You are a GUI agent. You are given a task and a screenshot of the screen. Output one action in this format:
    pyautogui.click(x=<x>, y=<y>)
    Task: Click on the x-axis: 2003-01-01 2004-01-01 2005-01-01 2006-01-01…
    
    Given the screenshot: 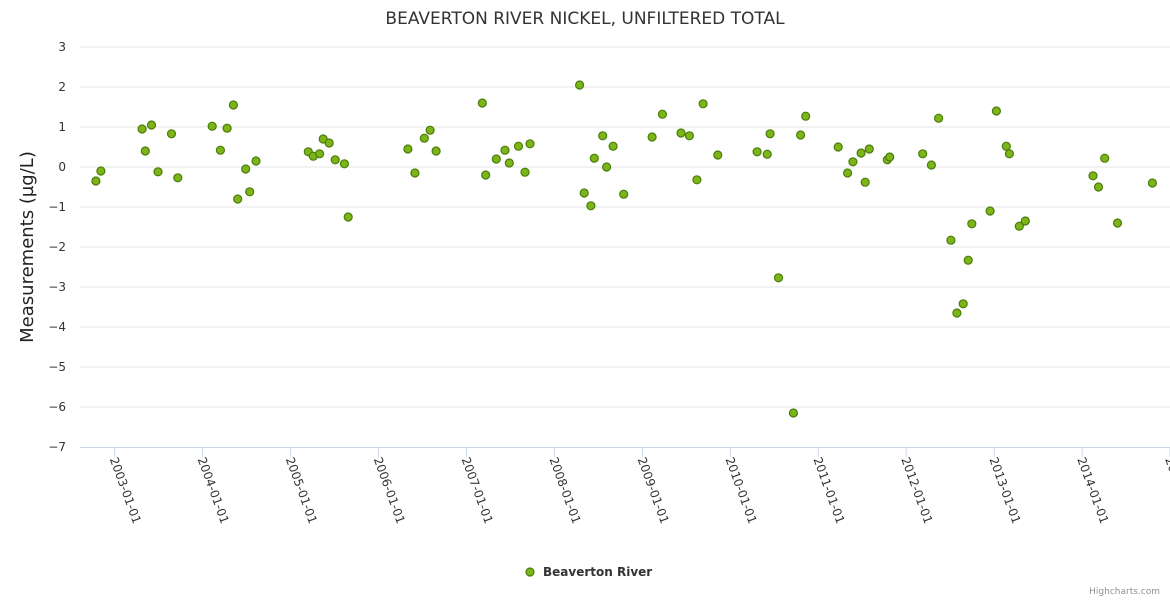 What is the action you would take?
    pyautogui.click(x=625, y=486)
    